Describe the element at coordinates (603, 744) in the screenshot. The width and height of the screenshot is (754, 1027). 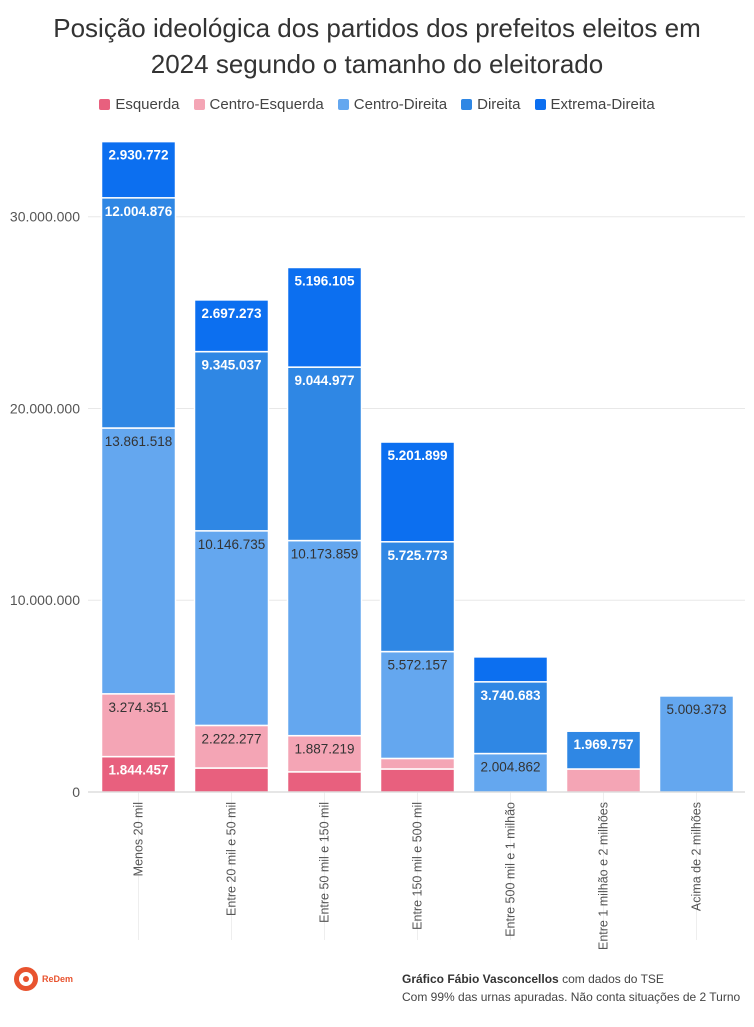
I see `data-label: 1.969.757` at that location.